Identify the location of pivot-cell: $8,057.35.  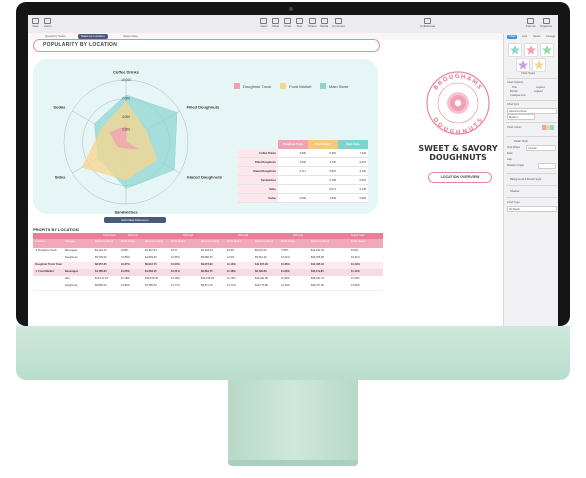
(101, 264).